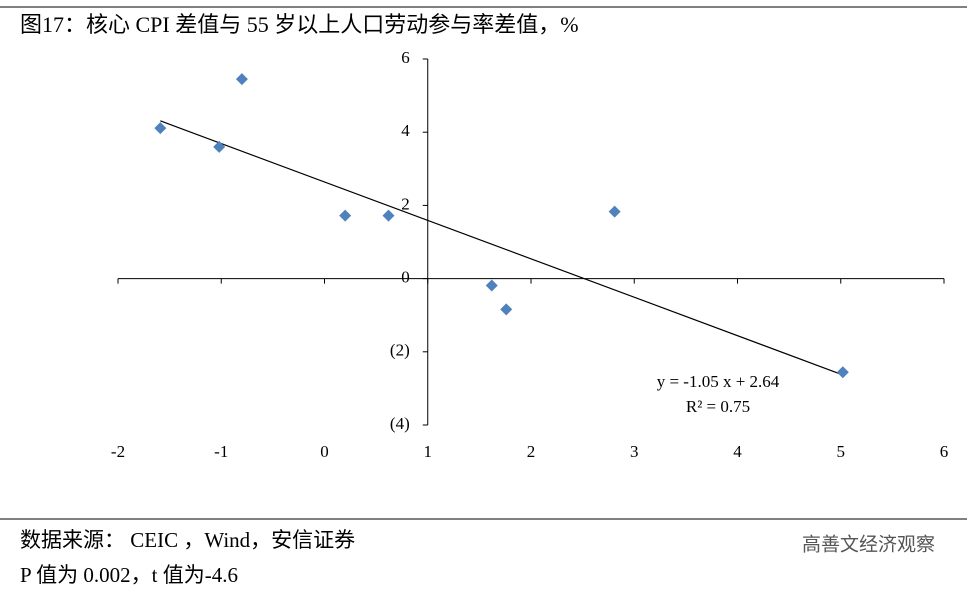 This screenshot has height=590, width=967. I want to click on x-tick-label: 4, so click(737, 451).